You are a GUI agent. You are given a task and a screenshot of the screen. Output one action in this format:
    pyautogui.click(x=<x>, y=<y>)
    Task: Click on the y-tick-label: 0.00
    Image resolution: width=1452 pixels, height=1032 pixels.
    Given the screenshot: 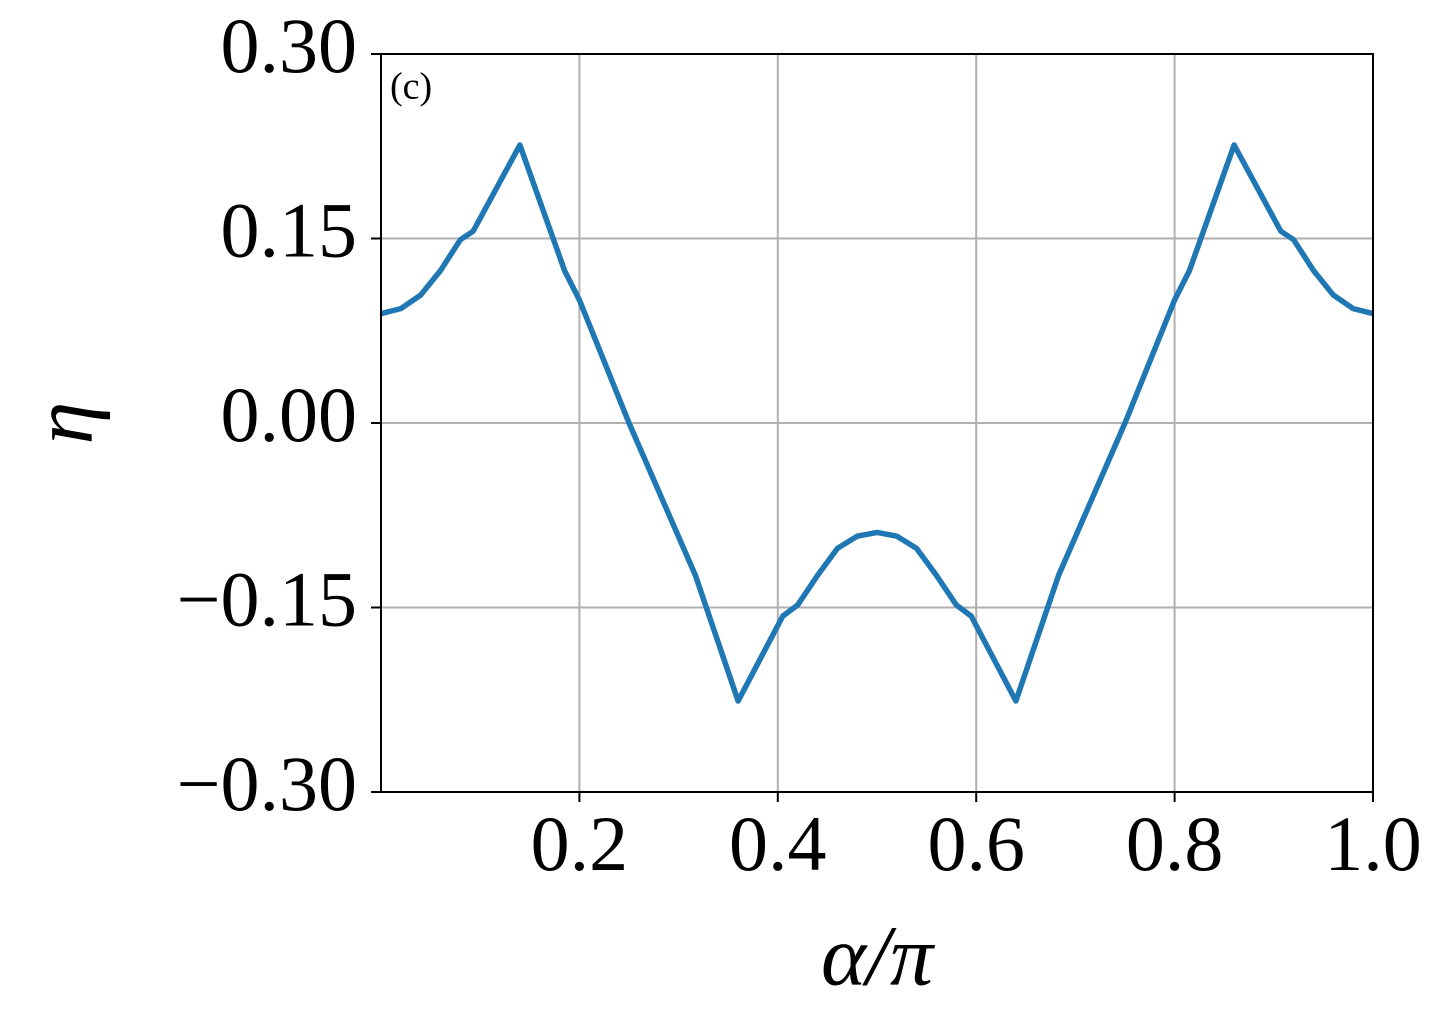 What is the action you would take?
    pyautogui.click(x=289, y=414)
    